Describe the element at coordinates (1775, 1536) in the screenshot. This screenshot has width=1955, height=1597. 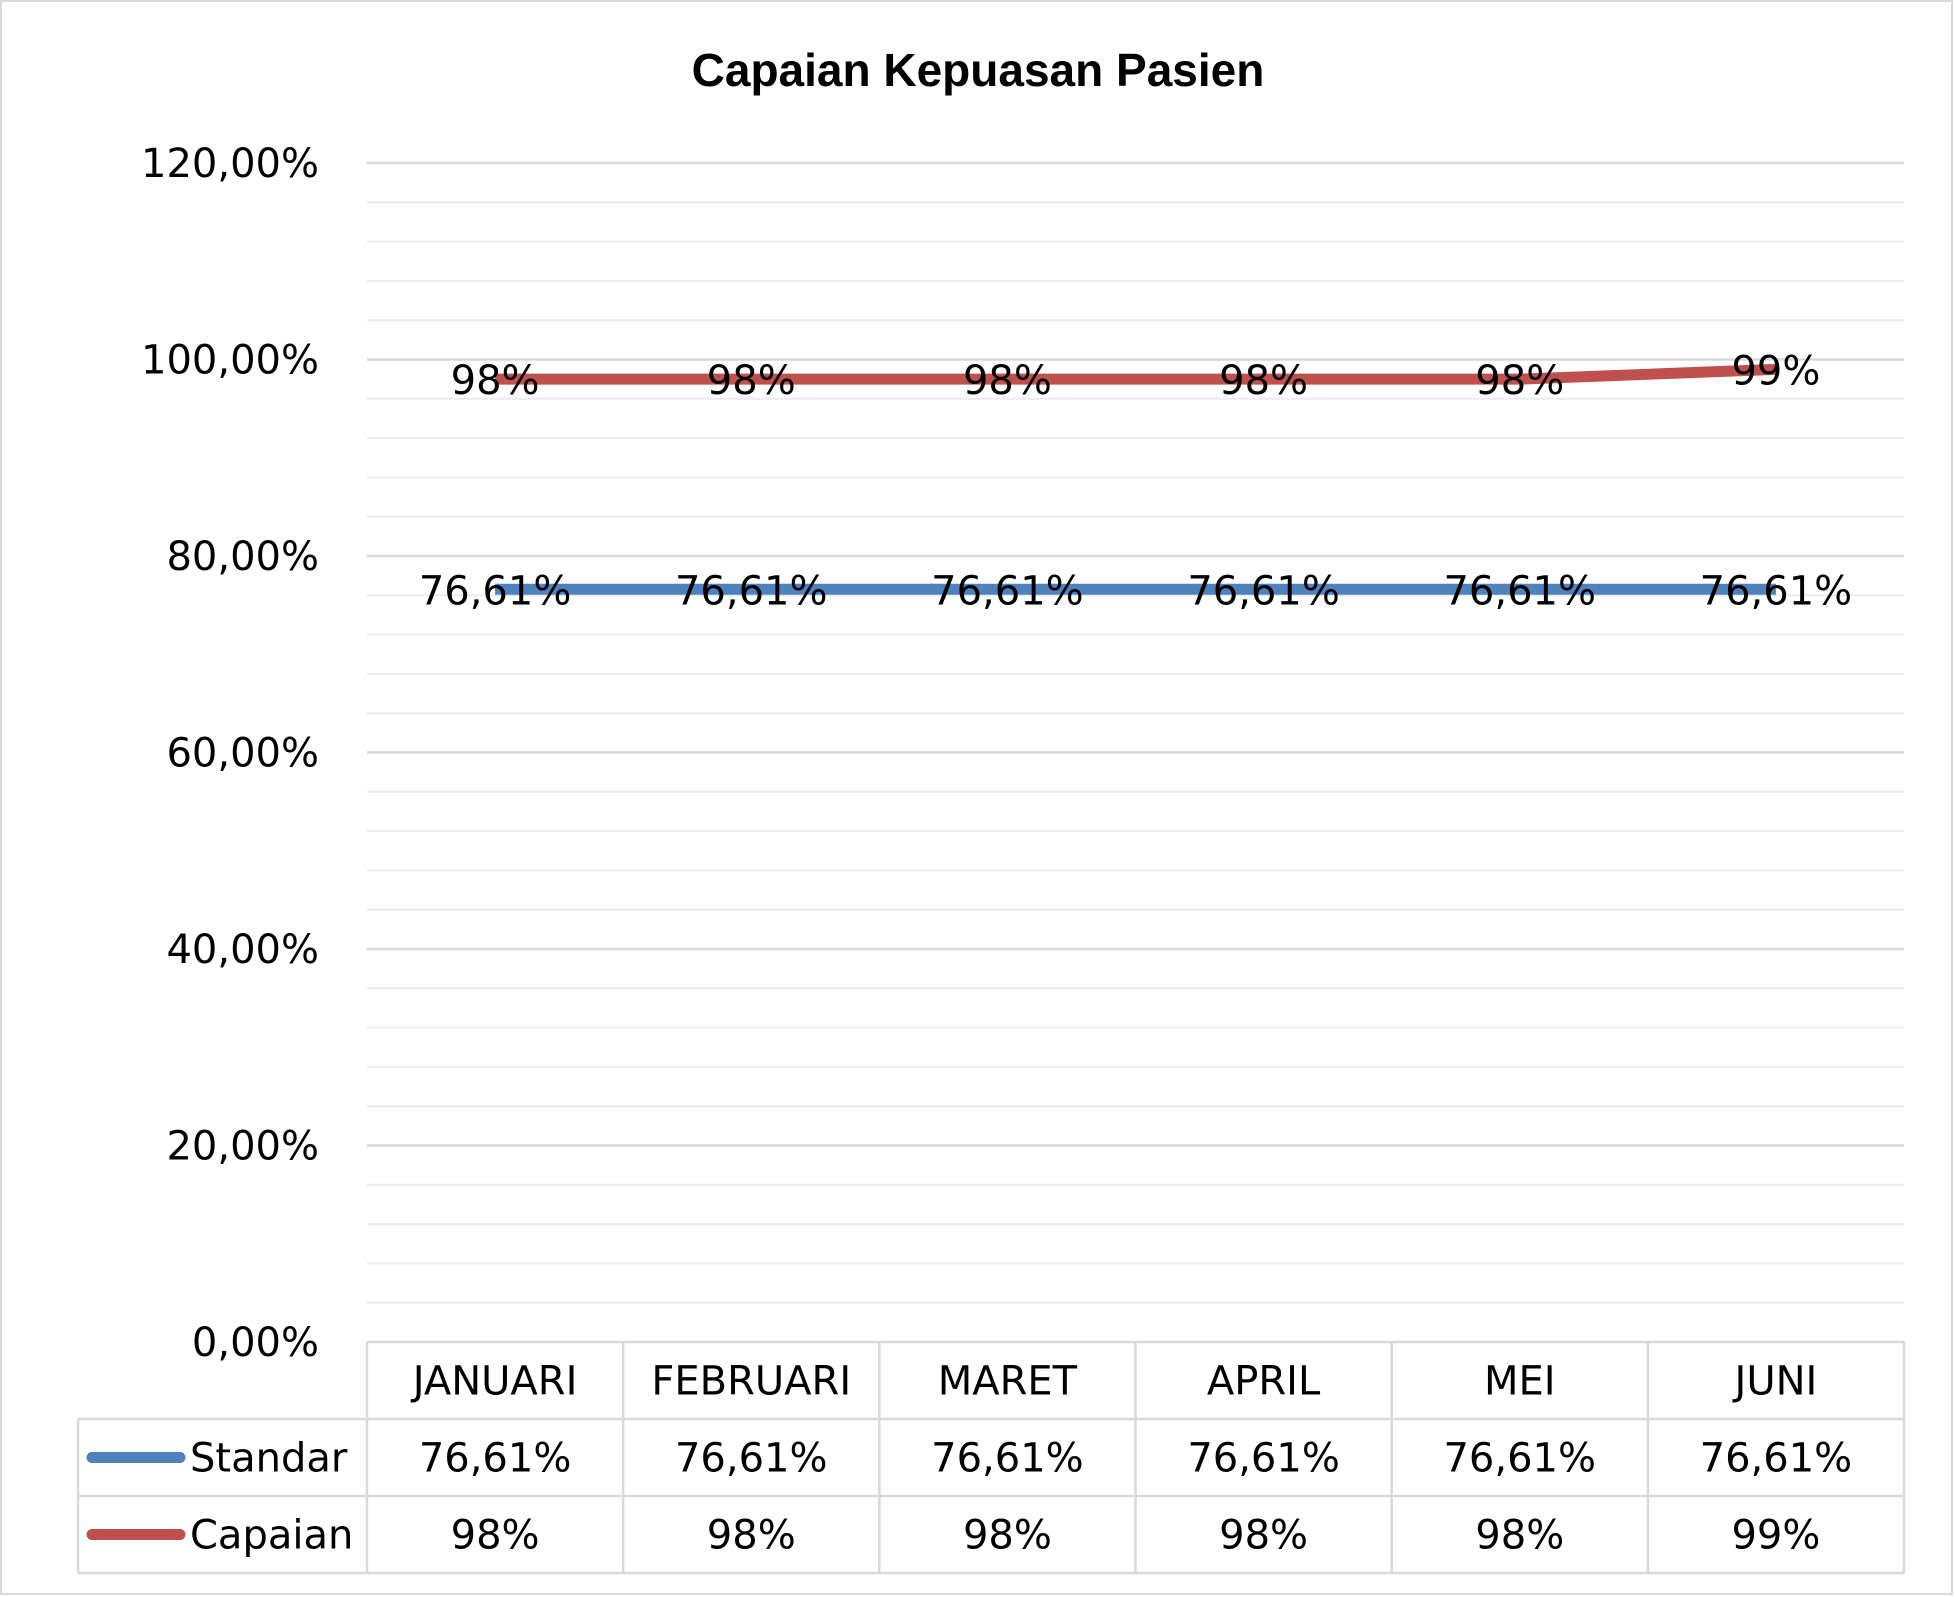
I see `table-cell: 99%` at that location.